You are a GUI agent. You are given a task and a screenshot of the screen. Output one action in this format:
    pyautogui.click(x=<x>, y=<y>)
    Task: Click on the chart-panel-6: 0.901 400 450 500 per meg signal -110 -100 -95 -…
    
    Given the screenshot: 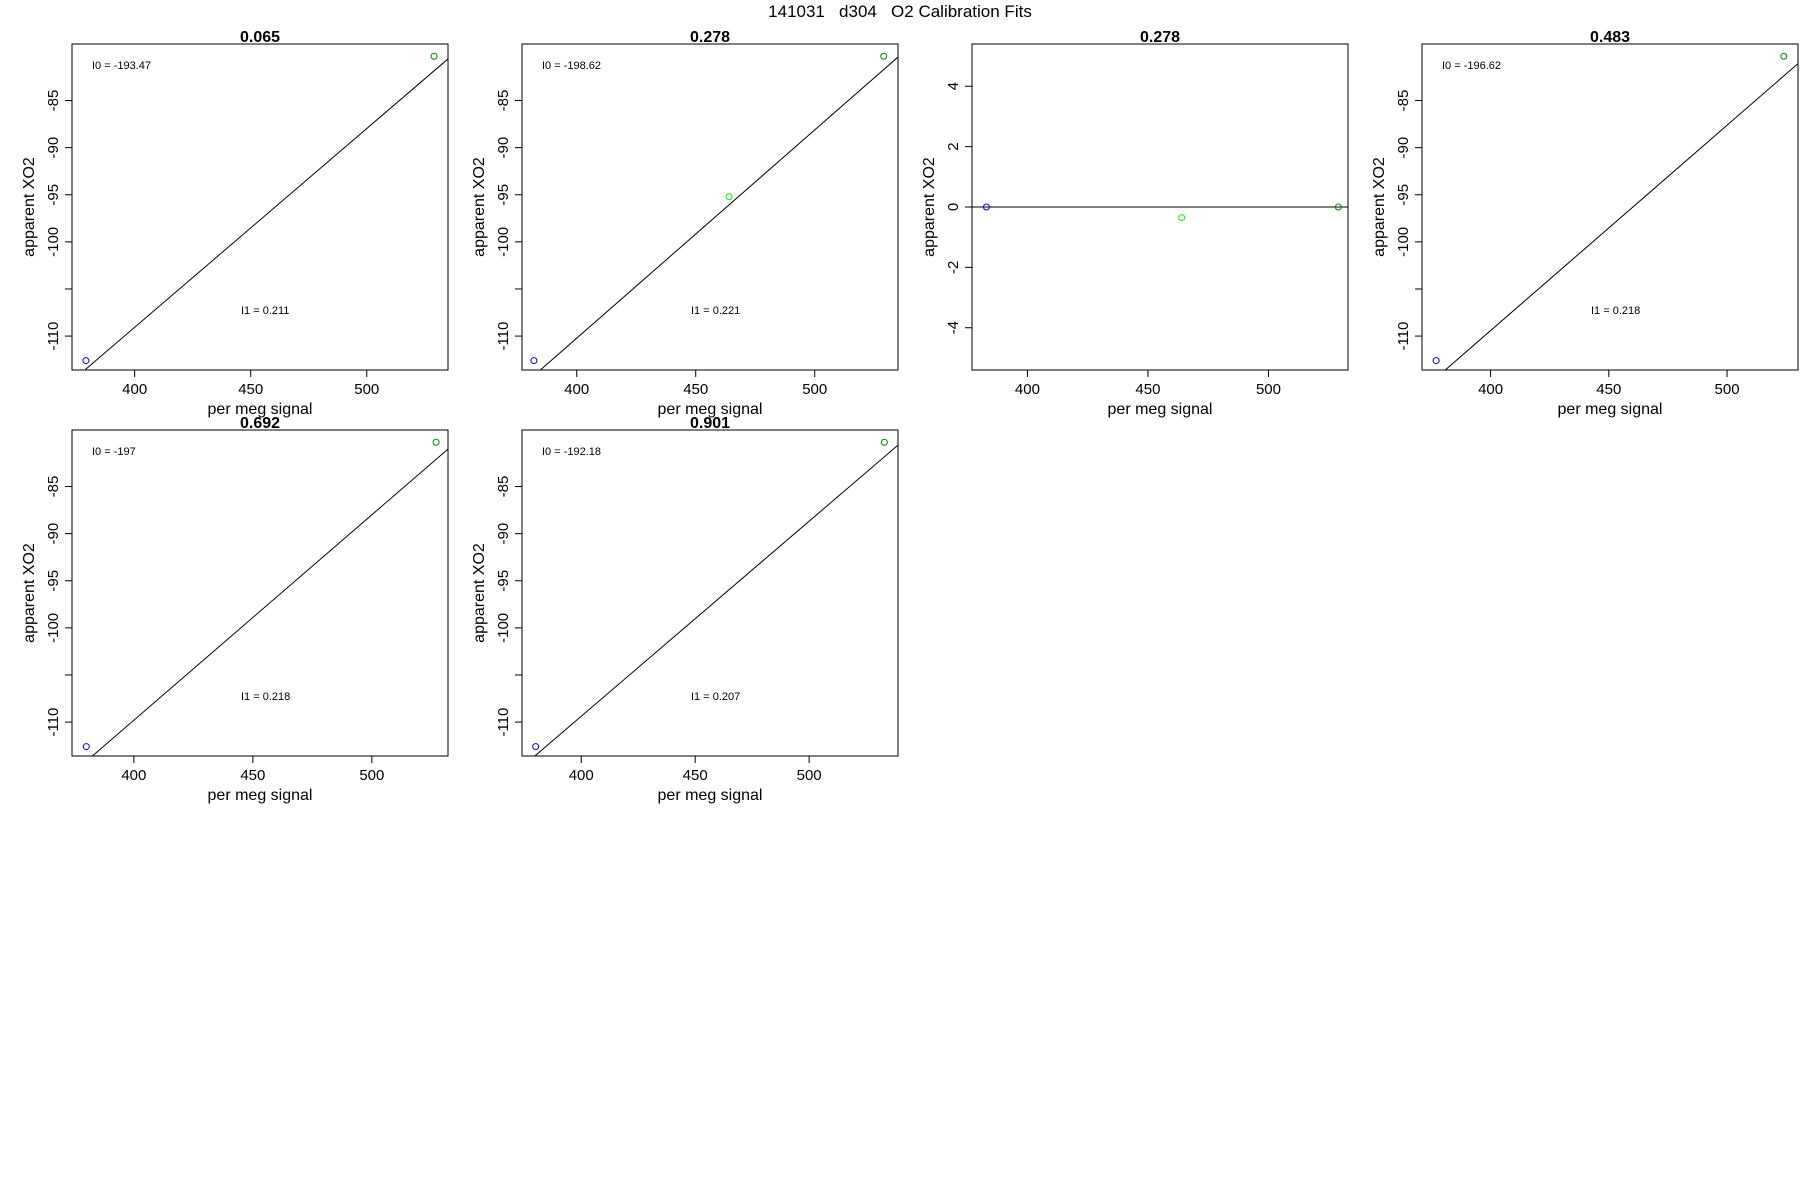 What is the action you would take?
    pyautogui.click(x=685, y=609)
    